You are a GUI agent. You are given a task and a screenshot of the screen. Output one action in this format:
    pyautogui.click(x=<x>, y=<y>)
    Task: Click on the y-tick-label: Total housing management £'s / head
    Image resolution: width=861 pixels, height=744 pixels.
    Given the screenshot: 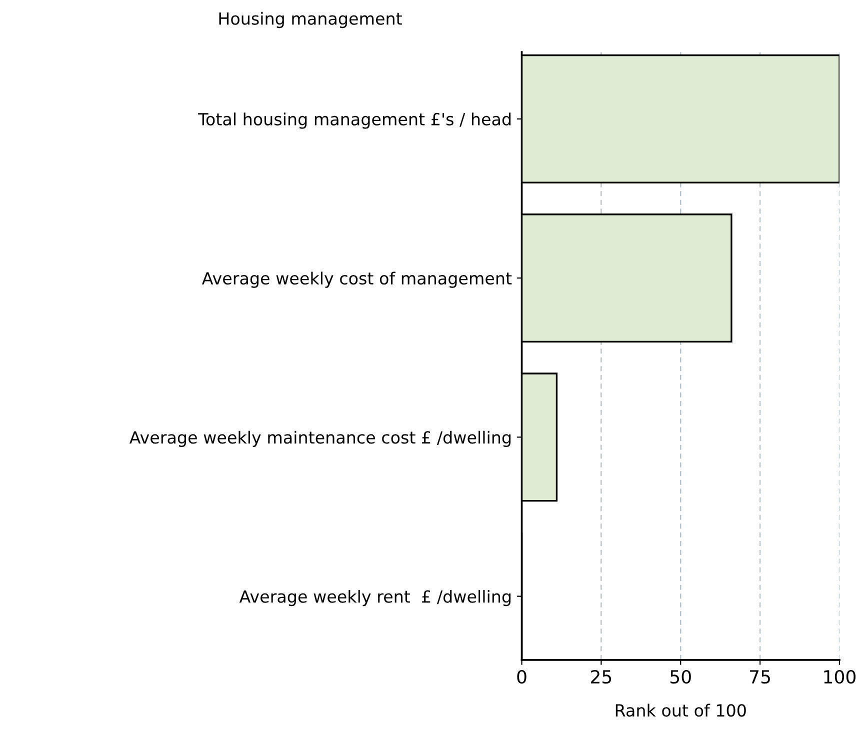 What is the action you would take?
    pyautogui.click(x=354, y=120)
    